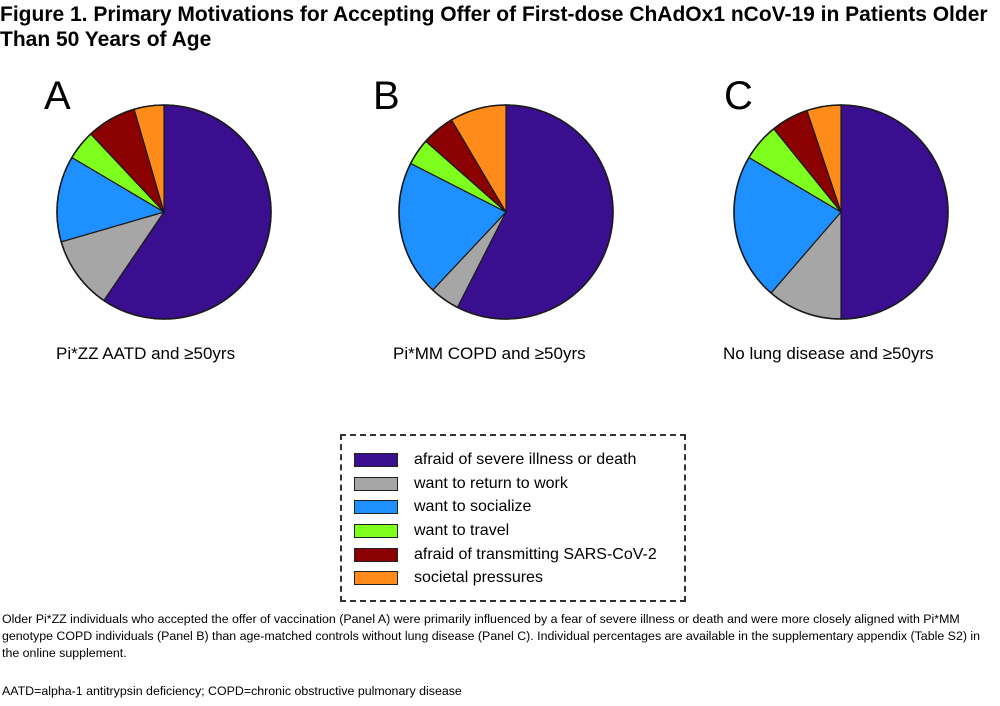  Describe the element at coordinates (535, 554) in the screenshot. I see `legend-label: afraid of transmitting SARS-CoV-2` at that location.